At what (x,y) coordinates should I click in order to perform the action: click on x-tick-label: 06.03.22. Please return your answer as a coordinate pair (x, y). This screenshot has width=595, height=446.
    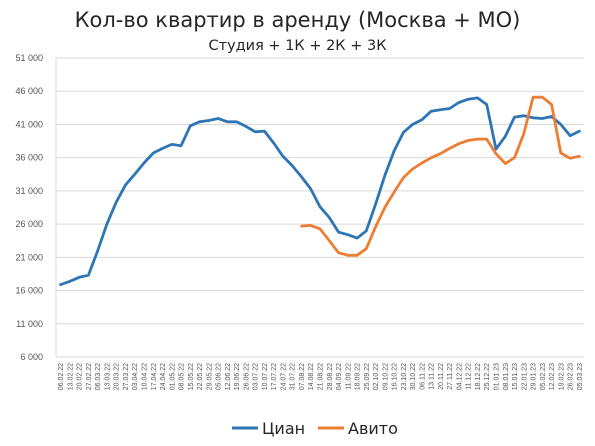
    Looking at the image, I should click on (98, 376).